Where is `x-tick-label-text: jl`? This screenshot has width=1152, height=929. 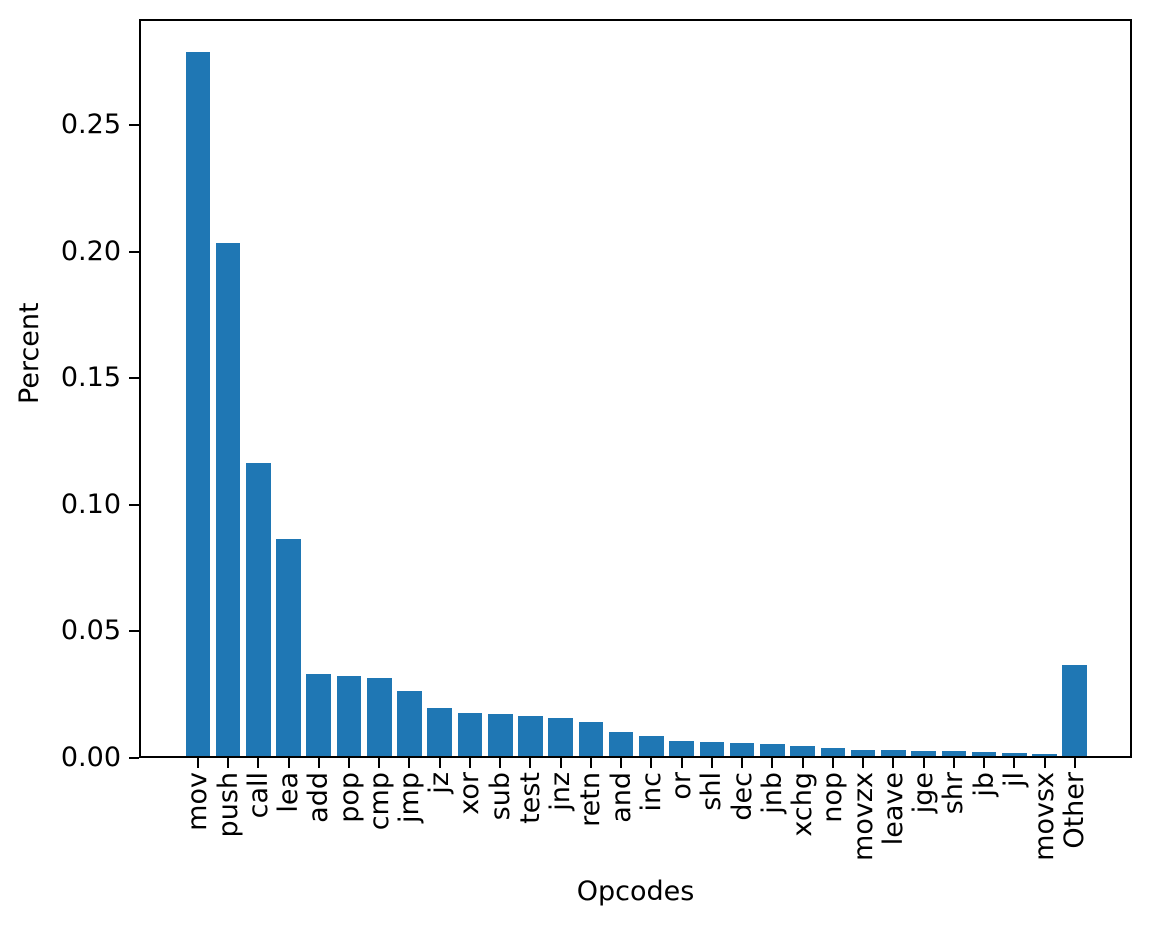
x-tick-label-text: jl is located at coordinates (1014, 780).